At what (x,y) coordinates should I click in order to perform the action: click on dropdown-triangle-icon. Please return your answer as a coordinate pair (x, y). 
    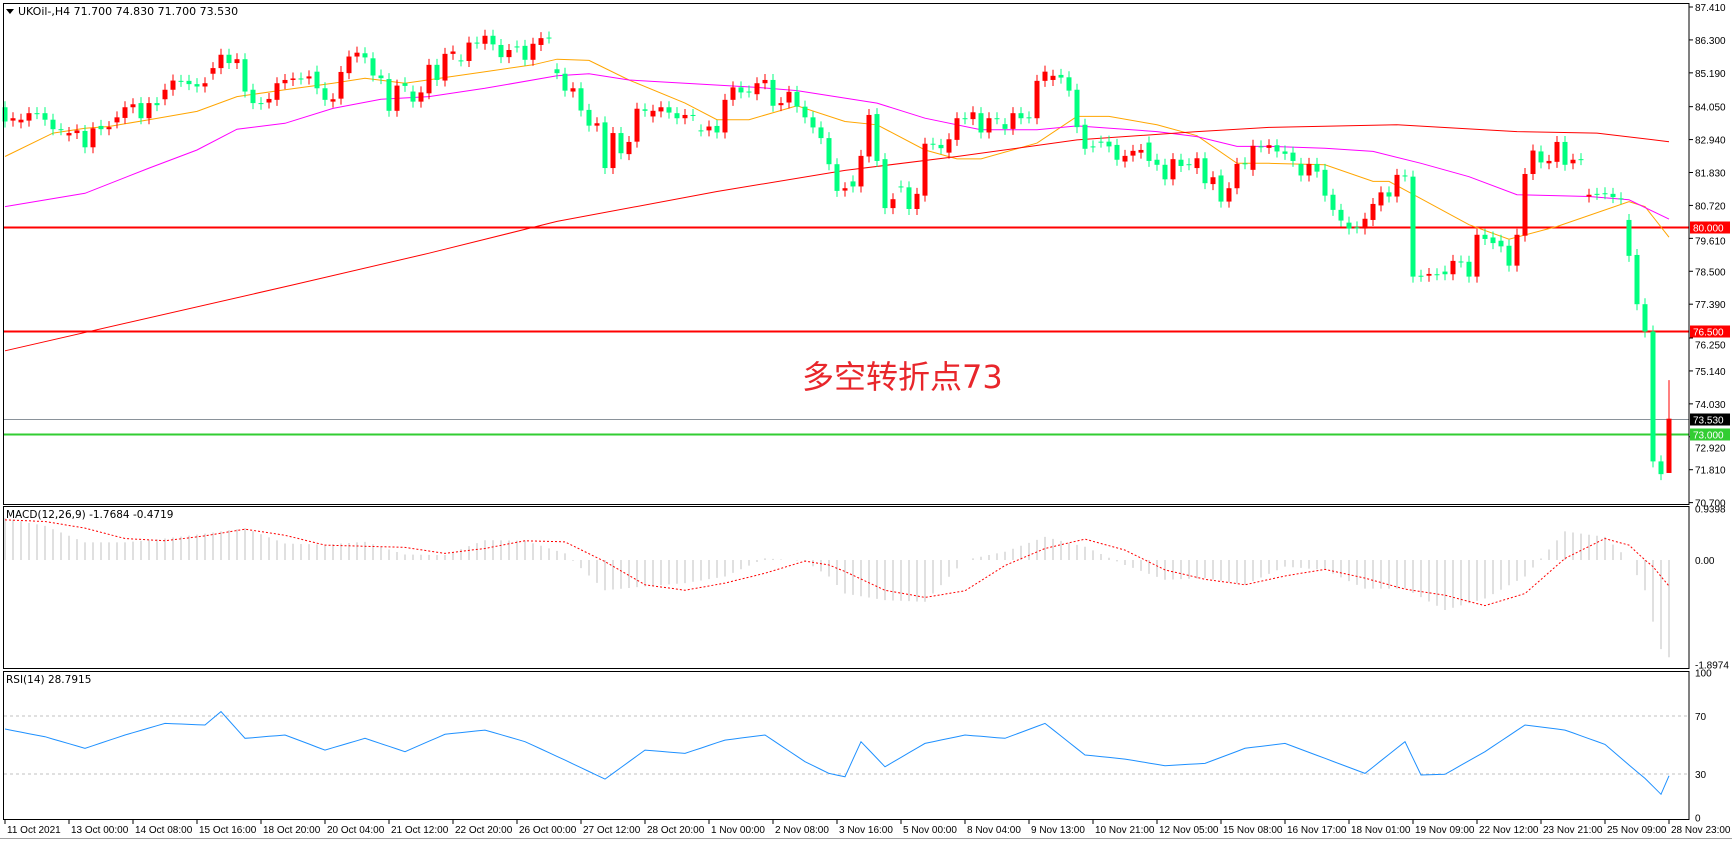
    Looking at the image, I should click on (10, 11).